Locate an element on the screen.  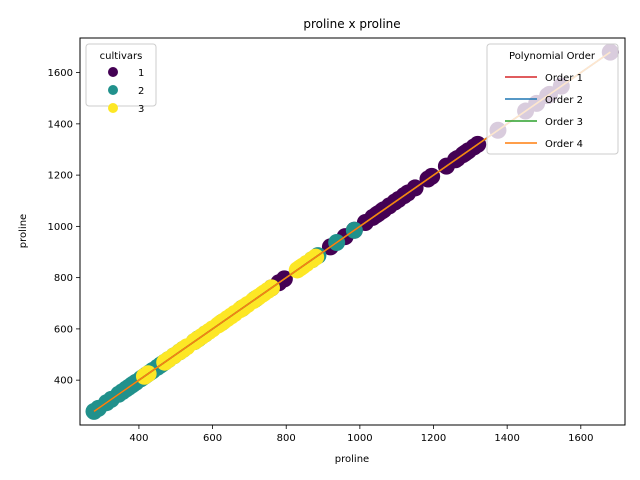
legend-label: Order 4 is located at coordinates (564, 144).